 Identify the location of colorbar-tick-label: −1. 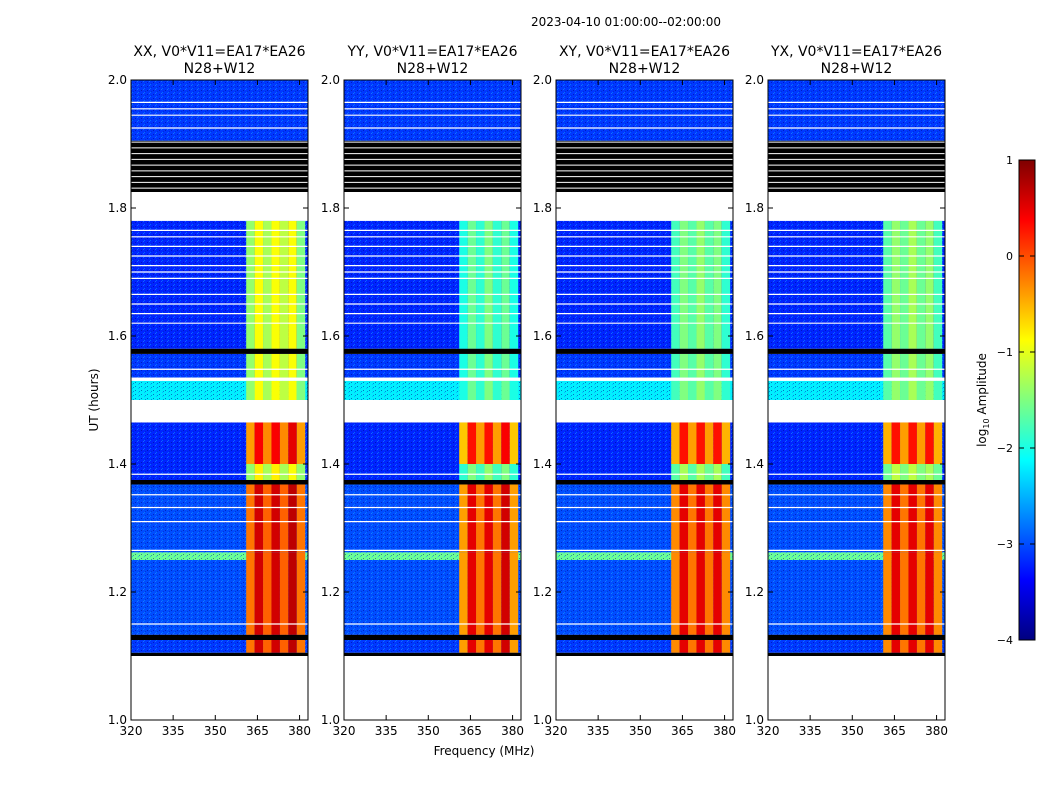
(1005, 352).